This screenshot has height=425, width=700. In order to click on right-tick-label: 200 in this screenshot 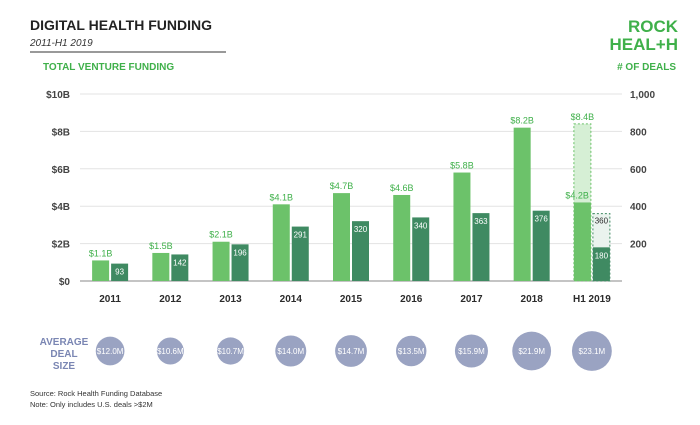, I will do `click(638, 245)`.